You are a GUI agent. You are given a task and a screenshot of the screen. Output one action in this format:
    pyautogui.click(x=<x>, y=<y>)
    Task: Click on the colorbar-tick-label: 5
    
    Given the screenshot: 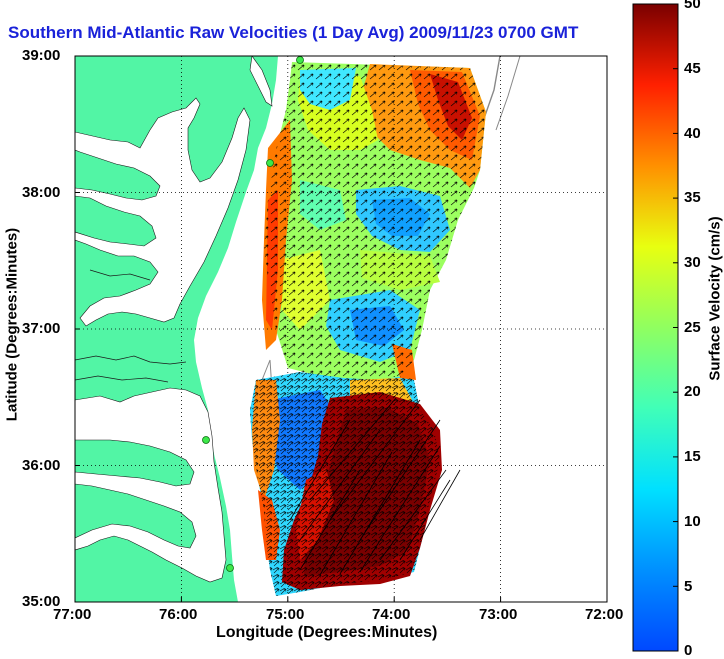 What is the action you would take?
    pyautogui.click(x=688, y=586)
    